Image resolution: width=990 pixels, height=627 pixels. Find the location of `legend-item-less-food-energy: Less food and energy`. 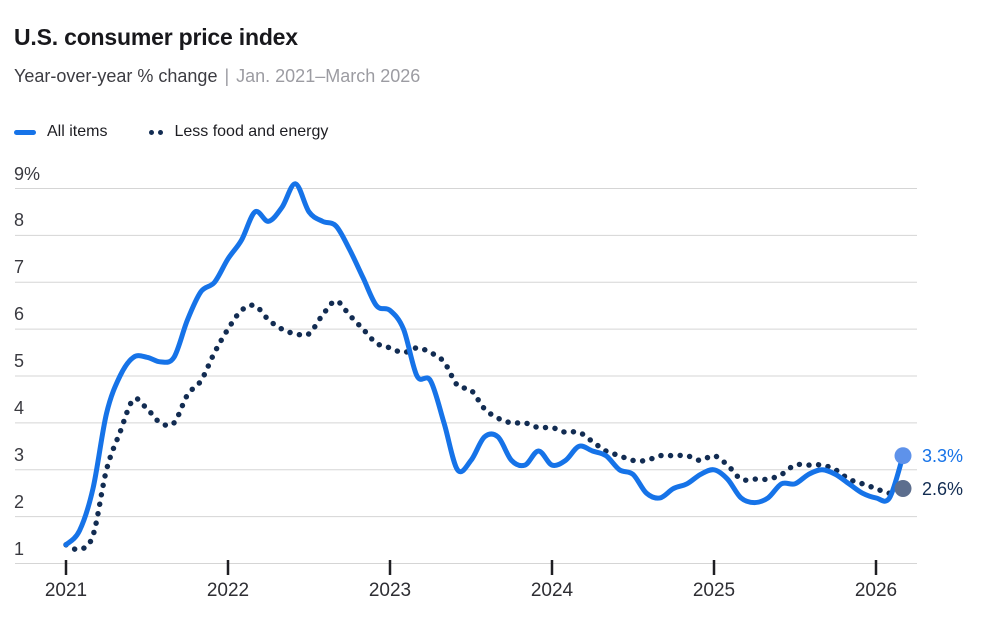

legend-item-less-food-energy: Less food and energy is located at coordinates (238, 132).